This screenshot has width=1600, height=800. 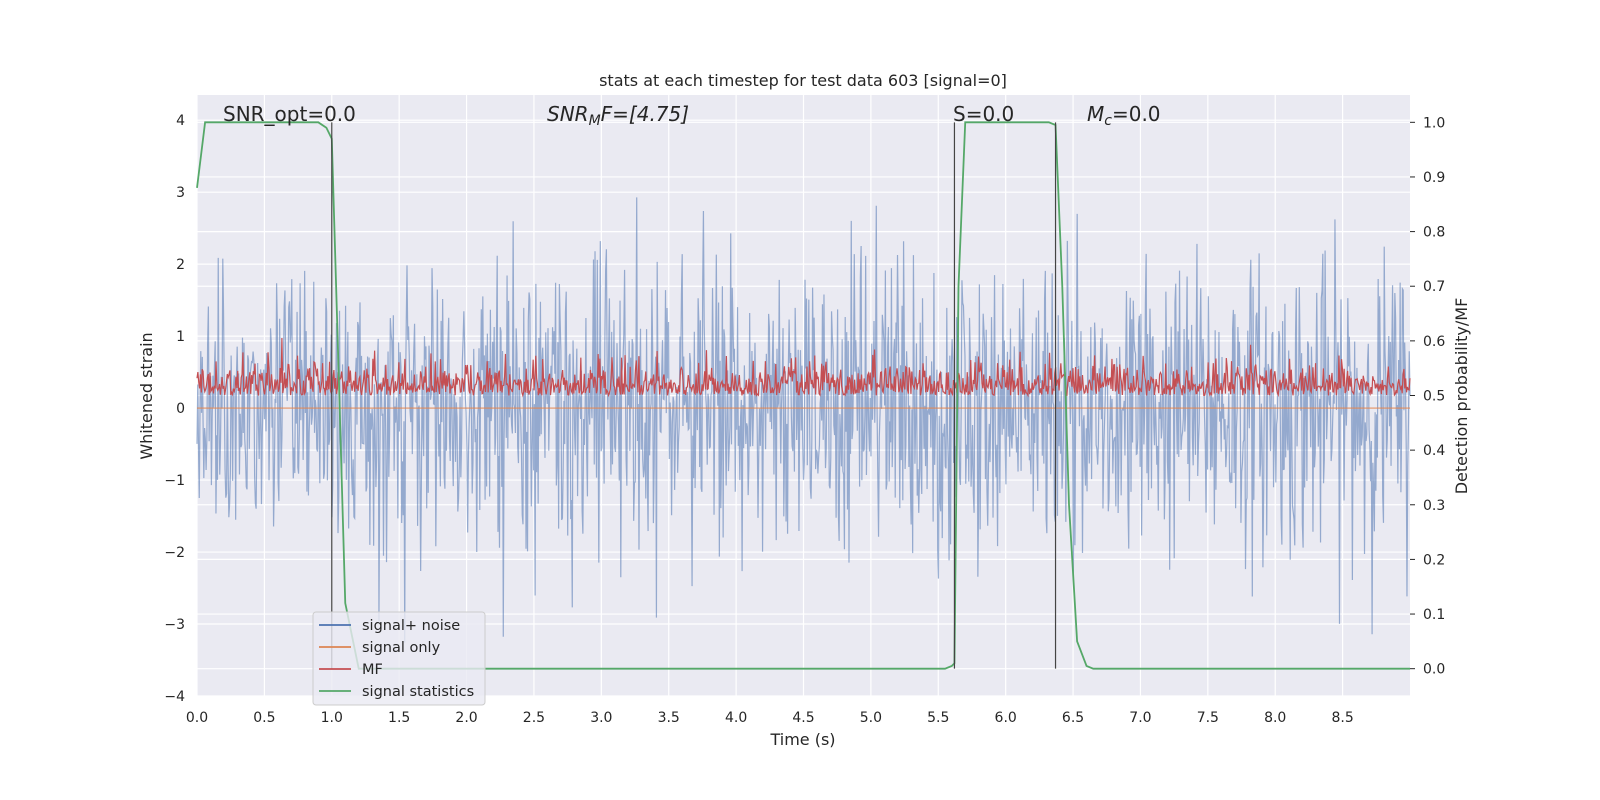 I want to click on annotation-snr-opt: SNR_opt=0.0, so click(x=289, y=114).